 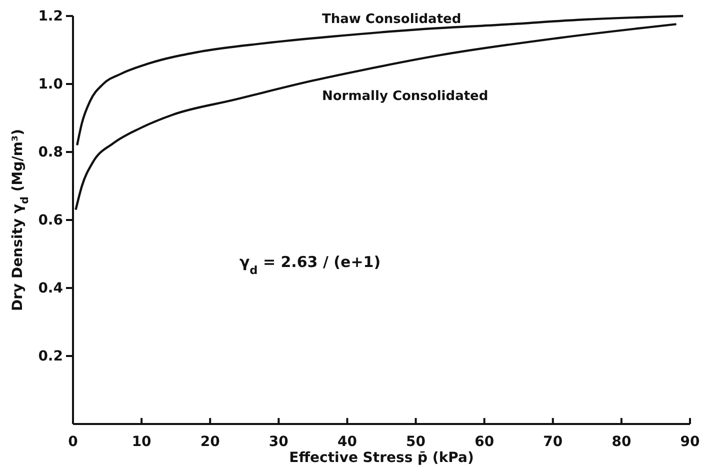 I want to click on x-tick-label: 30, so click(x=278, y=442).